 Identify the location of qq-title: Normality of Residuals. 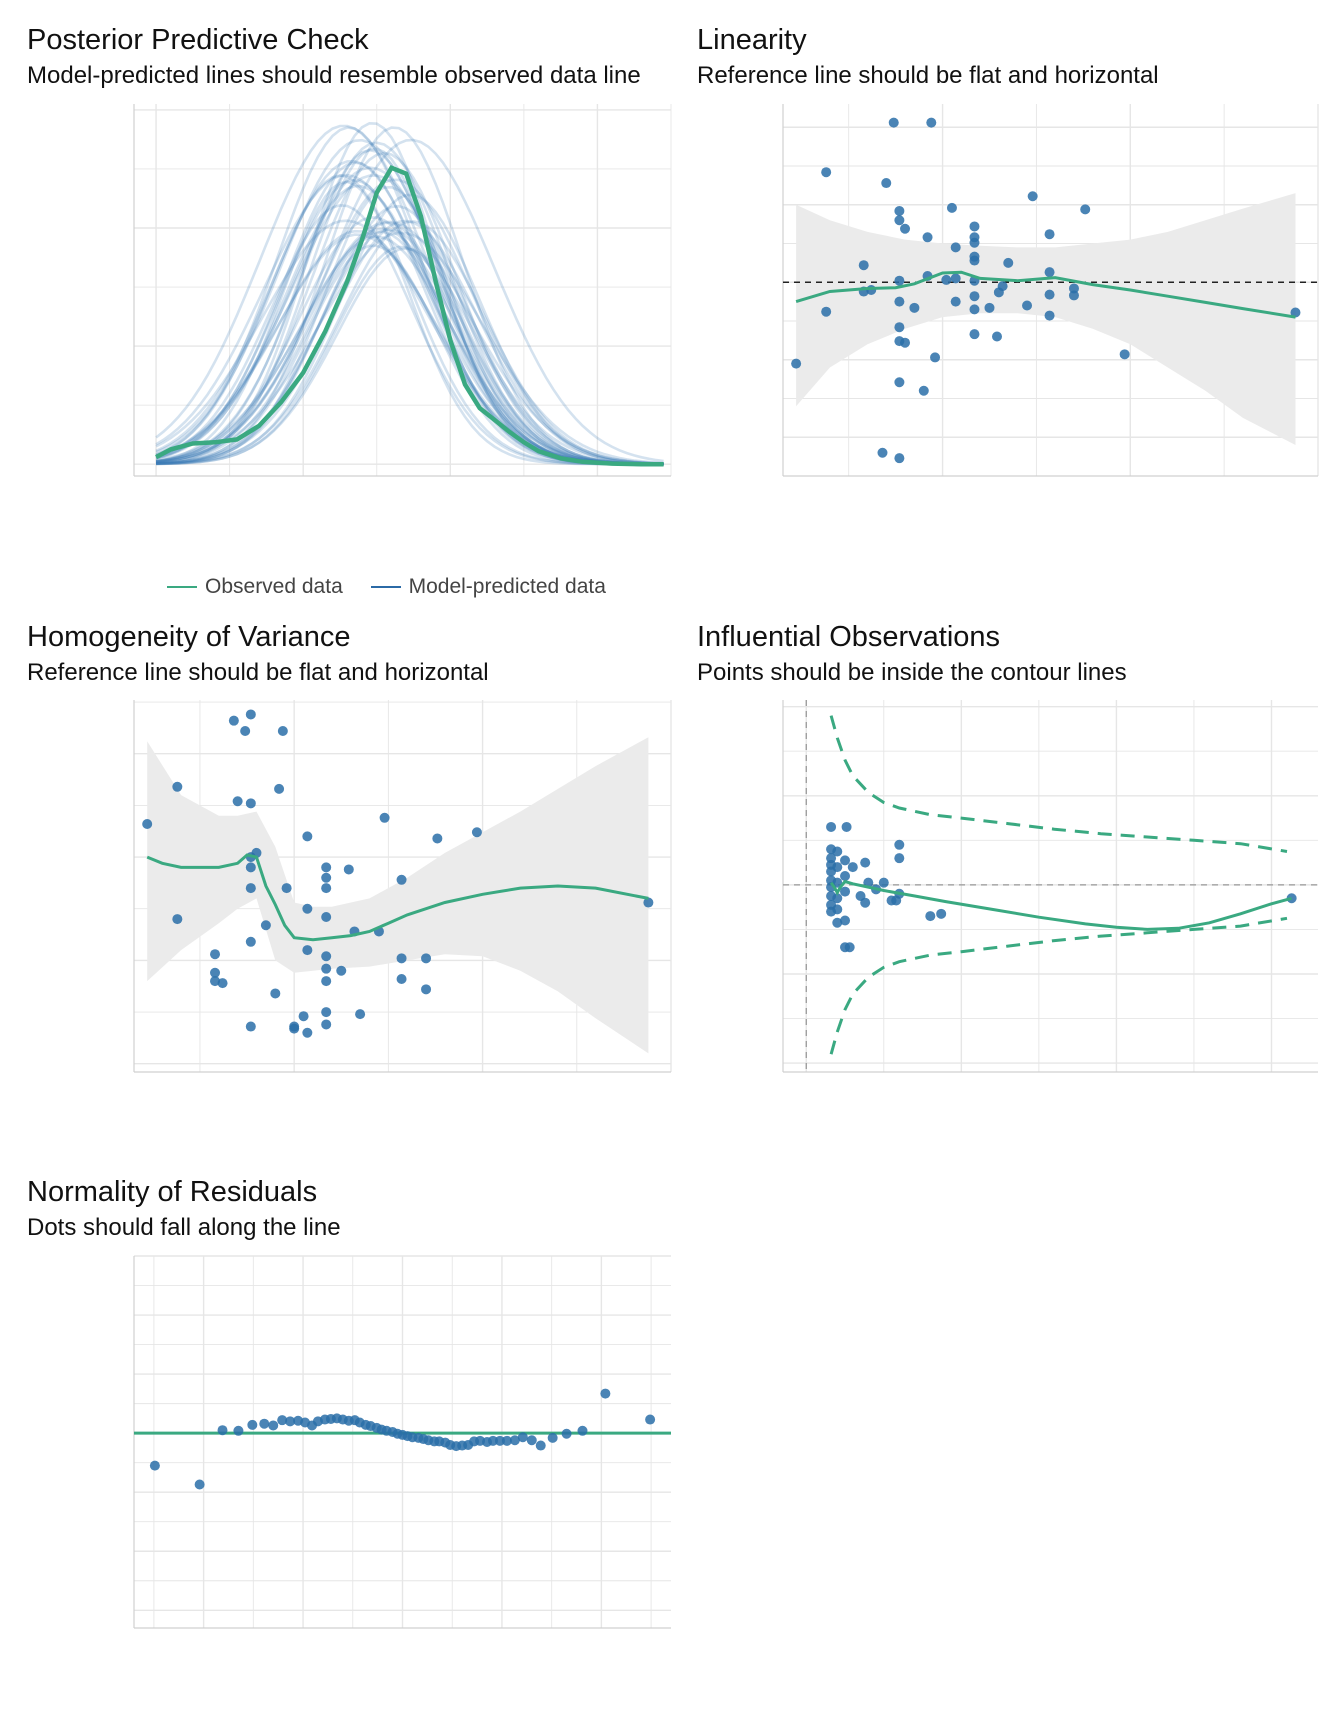
(172, 1192).